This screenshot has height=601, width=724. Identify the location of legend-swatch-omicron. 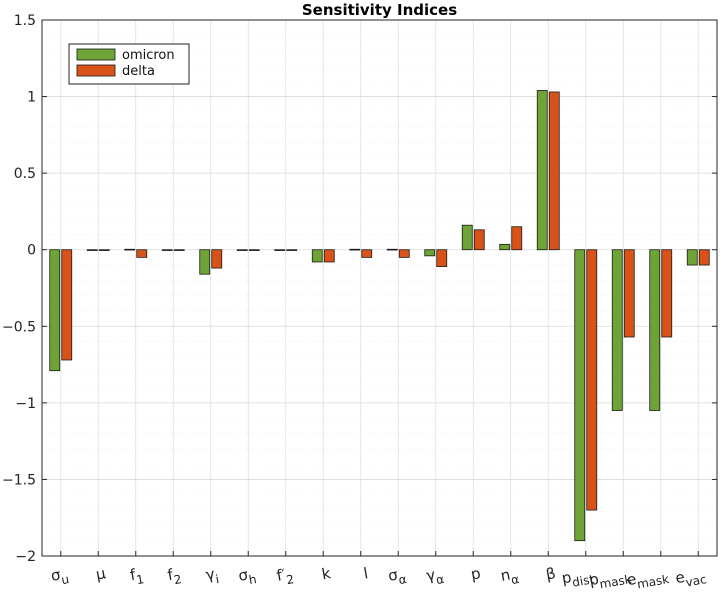
(96, 54).